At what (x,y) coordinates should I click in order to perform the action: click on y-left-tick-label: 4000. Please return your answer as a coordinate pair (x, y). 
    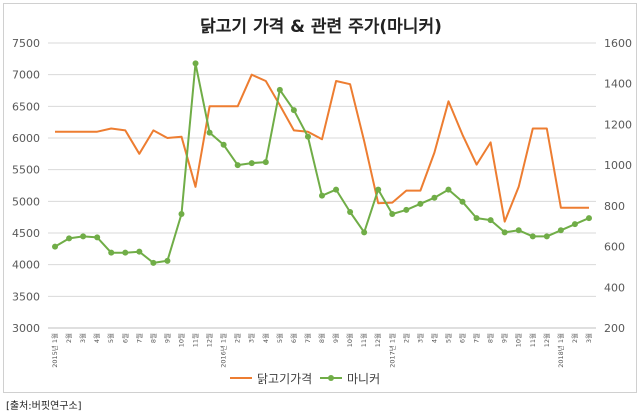
    Looking at the image, I should click on (26, 265).